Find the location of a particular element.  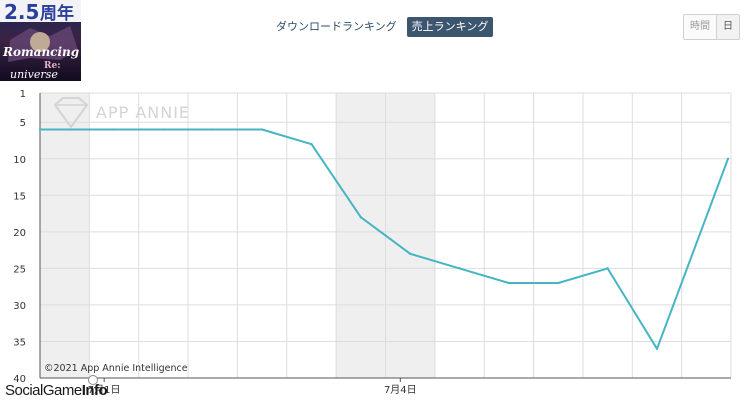

x-tick-label-0: 7月1日 is located at coordinates (104, 390).